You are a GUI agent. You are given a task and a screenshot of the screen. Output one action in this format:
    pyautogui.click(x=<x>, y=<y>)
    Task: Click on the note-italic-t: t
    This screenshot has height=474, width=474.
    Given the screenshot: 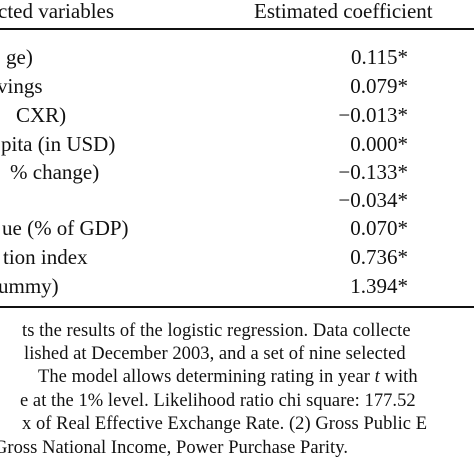 What is the action you would take?
    pyautogui.click(x=377, y=377)
    